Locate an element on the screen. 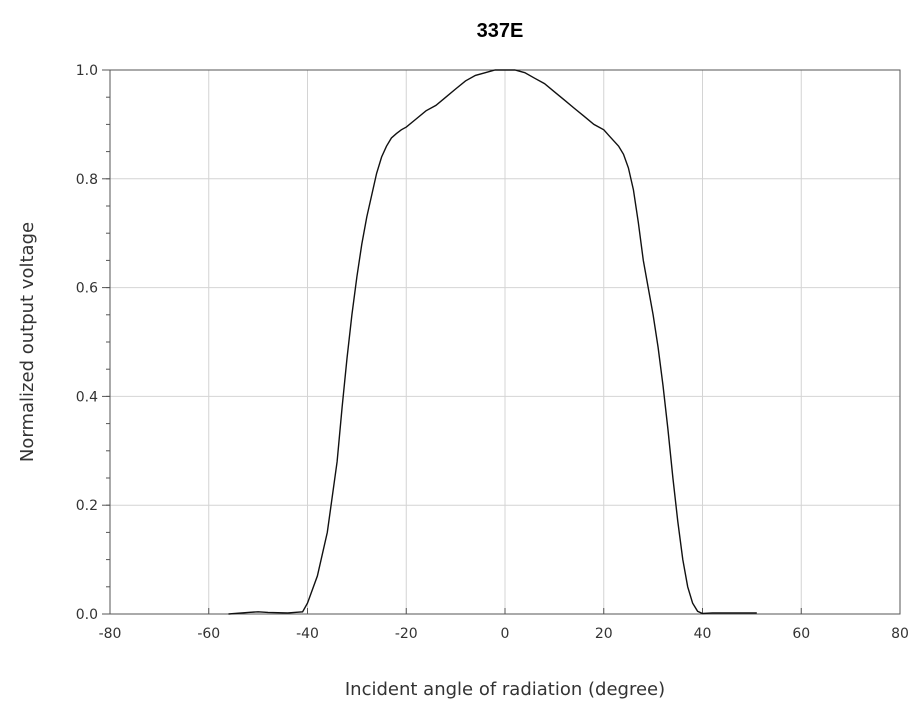  y-tick-label: 0.2 is located at coordinates (87, 506).